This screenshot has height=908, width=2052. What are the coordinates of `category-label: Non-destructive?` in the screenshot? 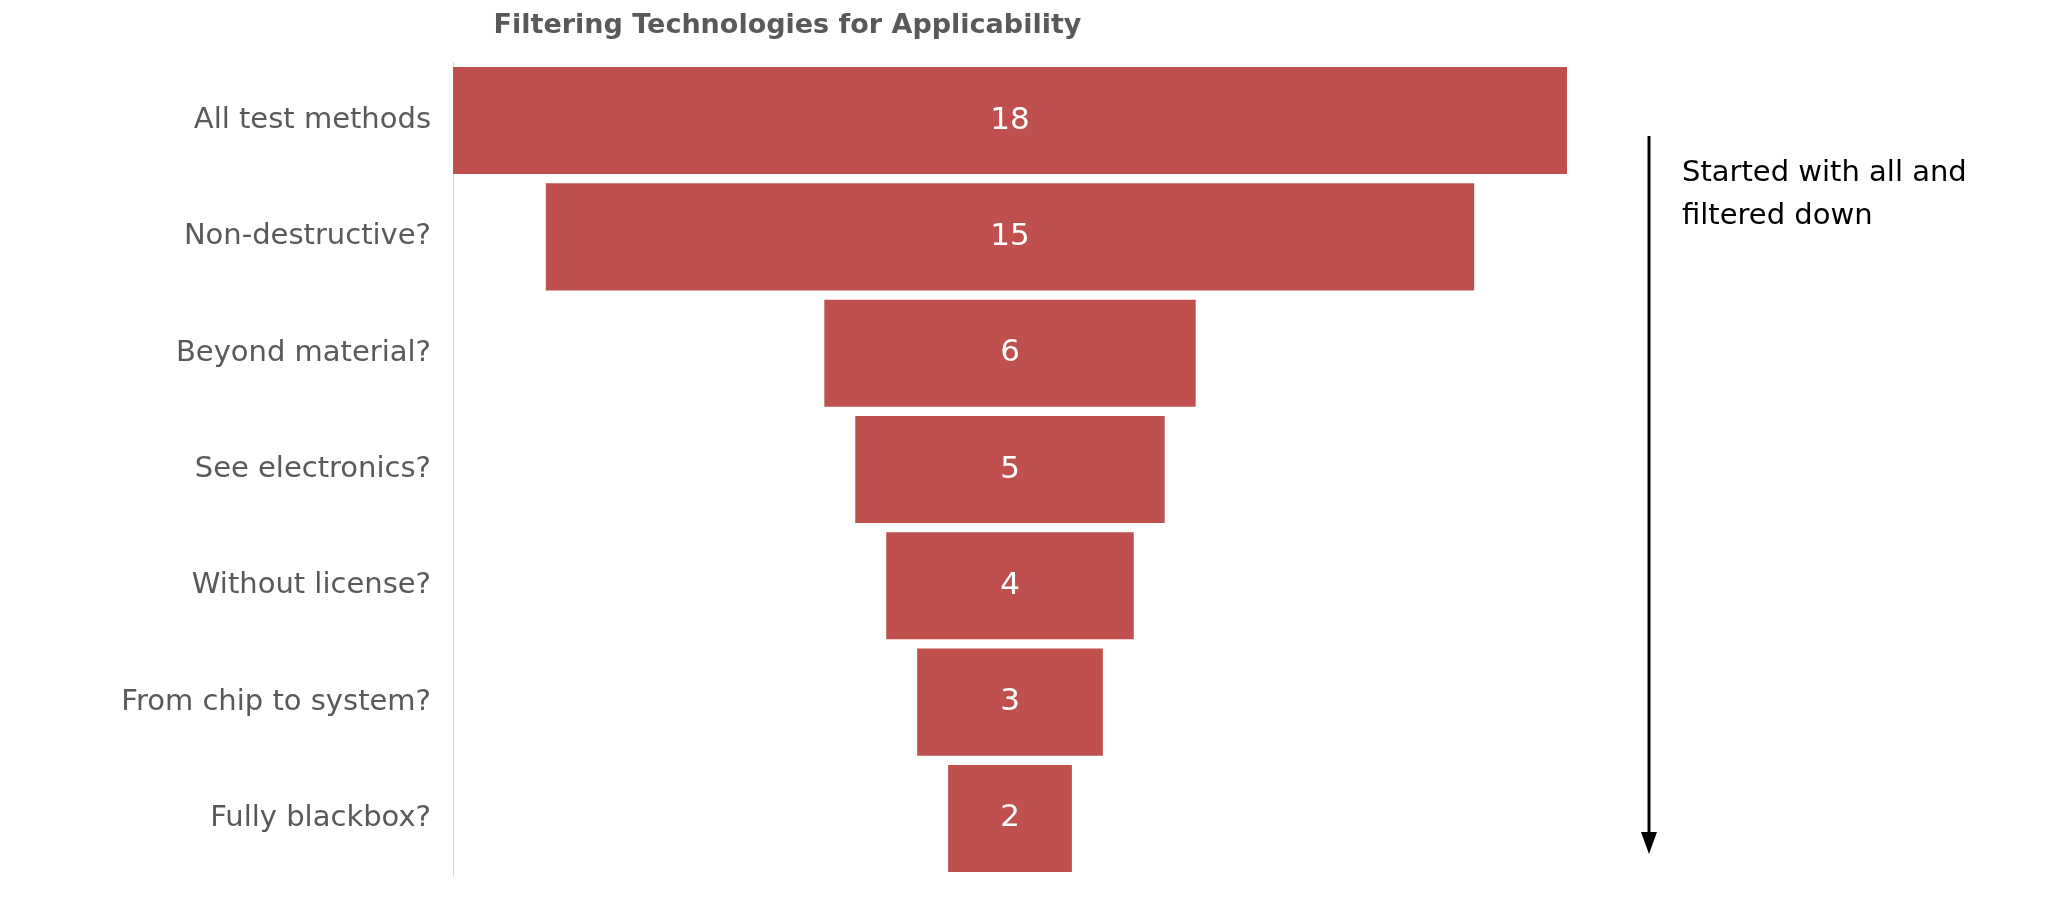 It's located at (307, 234).